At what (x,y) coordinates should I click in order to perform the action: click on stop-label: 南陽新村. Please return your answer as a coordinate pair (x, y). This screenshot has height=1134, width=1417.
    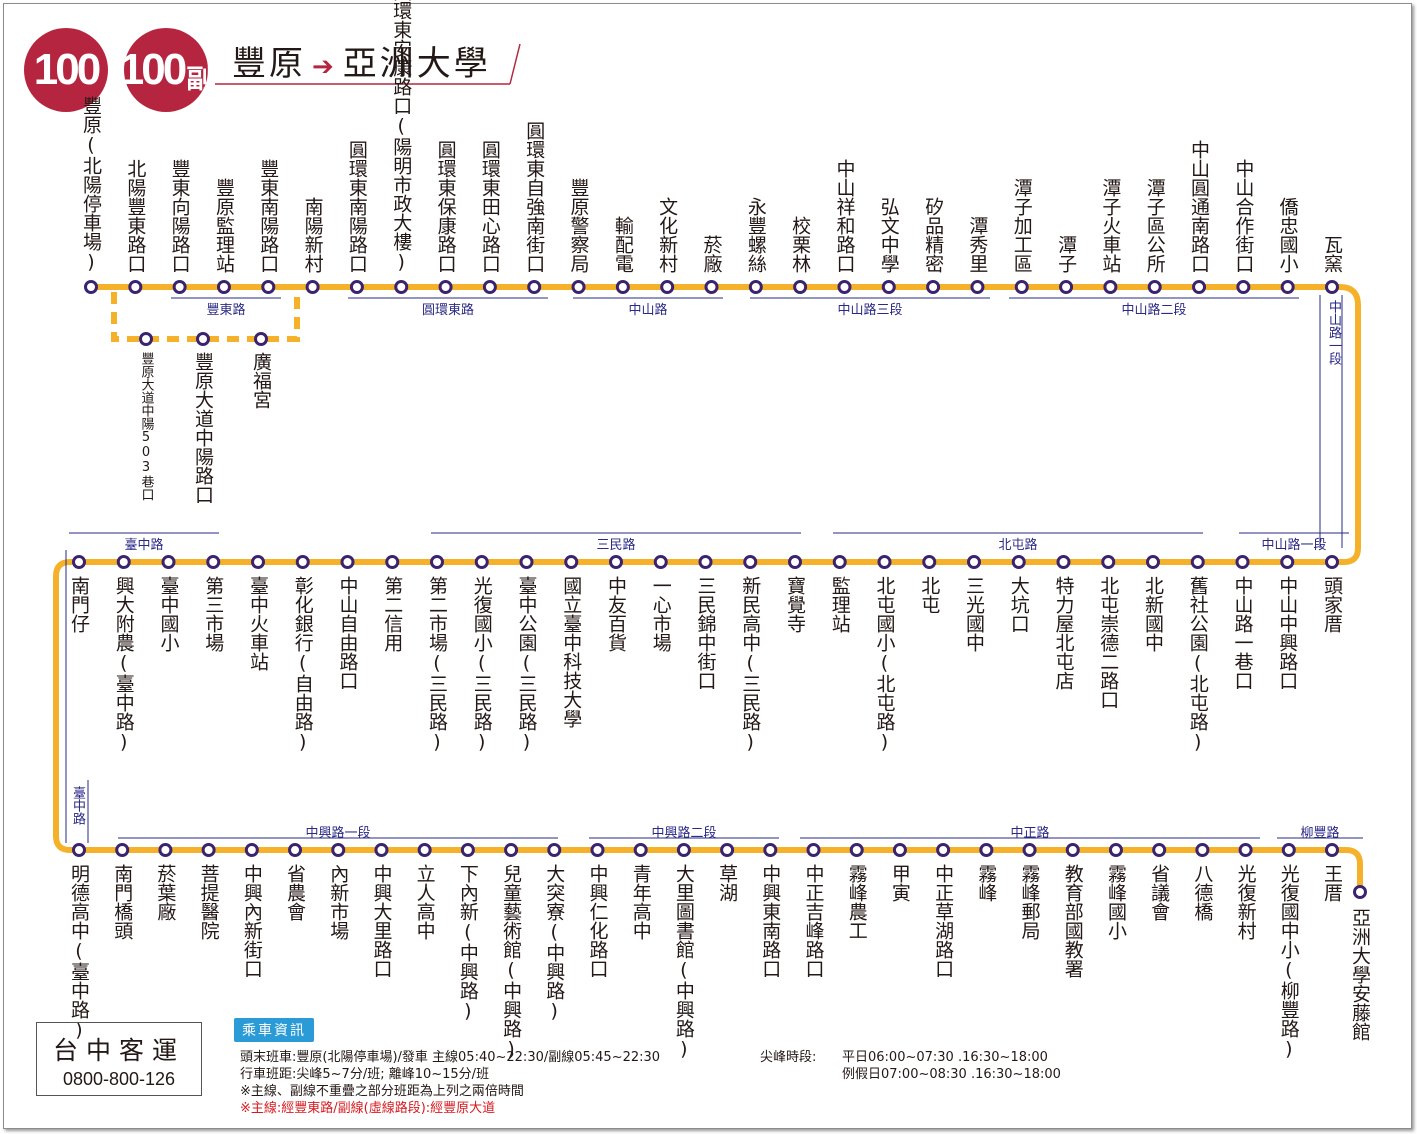
    Looking at the image, I should click on (312, 235).